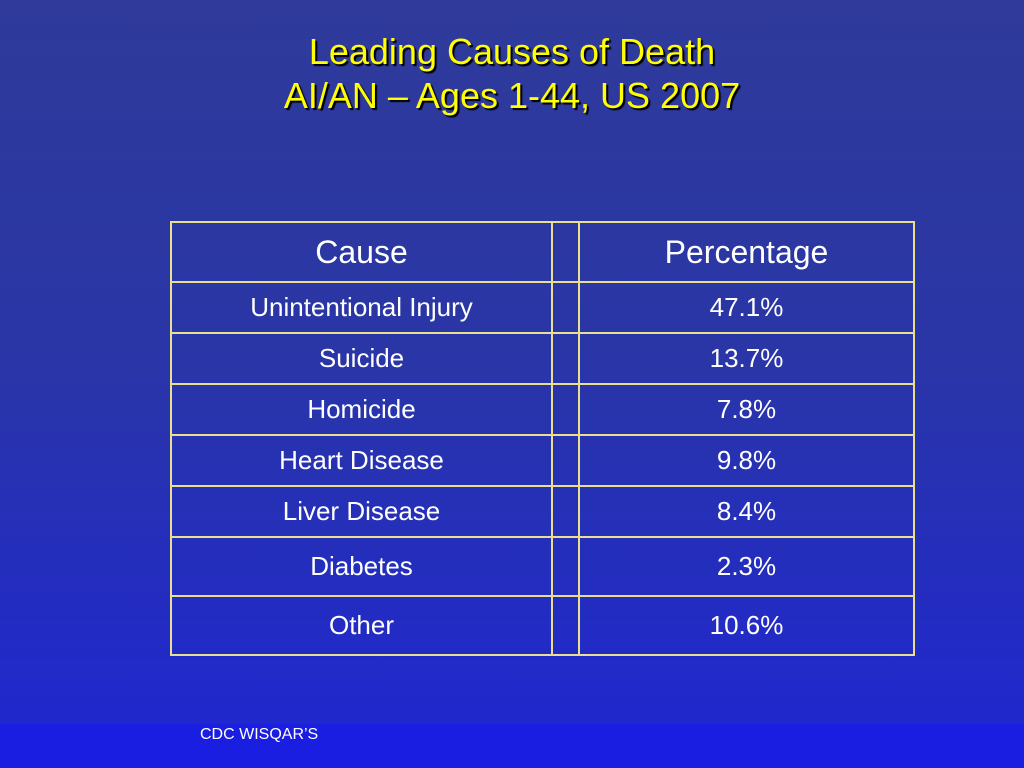 The height and width of the screenshot is (768, 1024). What do you see at coordinates (746, 307) in the screenshot?
I see `percentage-cell: 47.1%` at bounding box center [746, 307].